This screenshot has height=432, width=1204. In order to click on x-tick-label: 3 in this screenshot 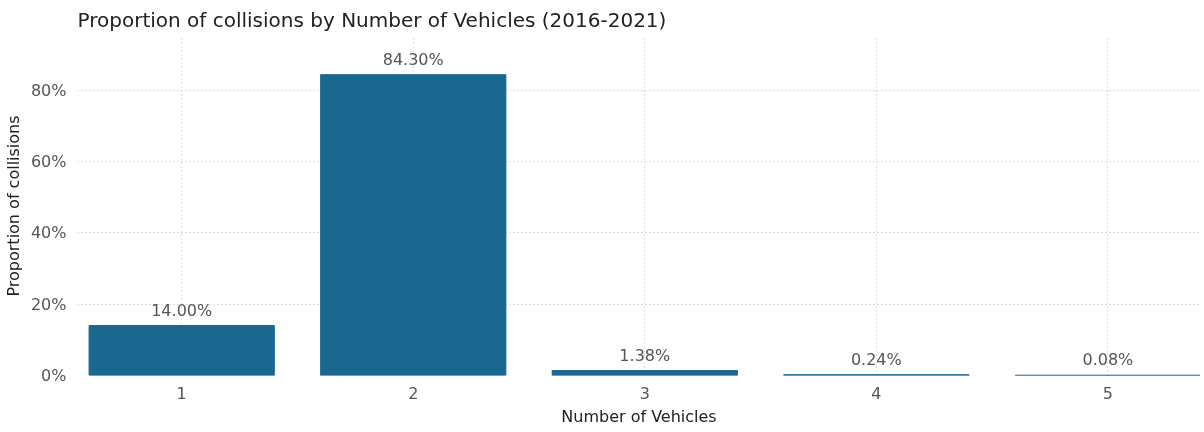, I will do `click(644, 393)`.